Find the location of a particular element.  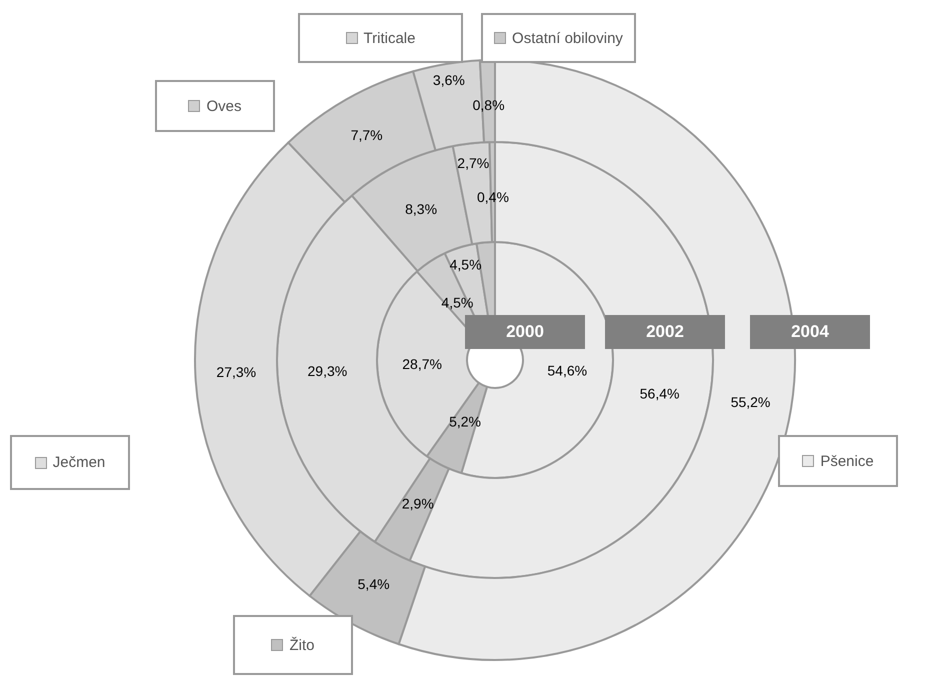

legend-label: Ostatní obiloviny is located at coordinates (567, 38).